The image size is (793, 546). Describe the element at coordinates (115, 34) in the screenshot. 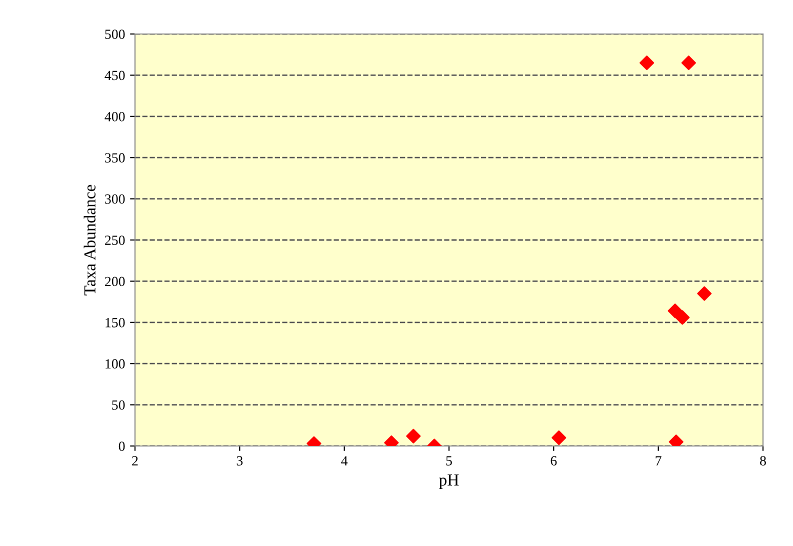

I see `y-tick-label: 500` at that location.